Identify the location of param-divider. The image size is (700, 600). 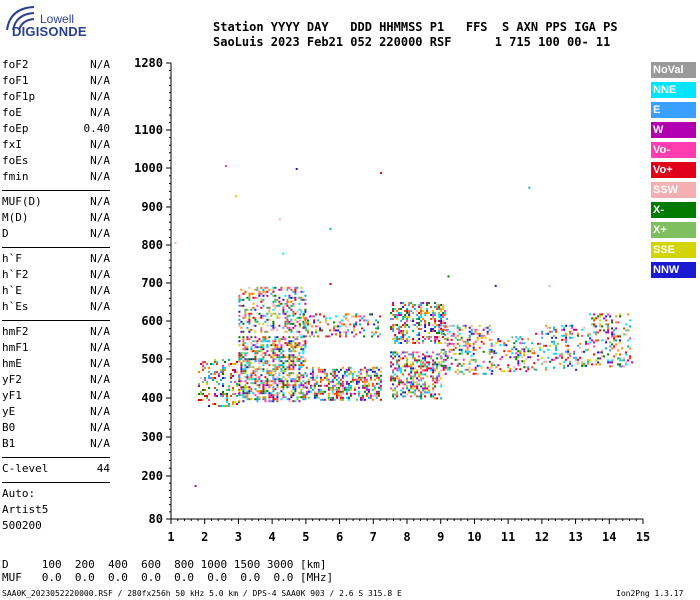
(56, 482).